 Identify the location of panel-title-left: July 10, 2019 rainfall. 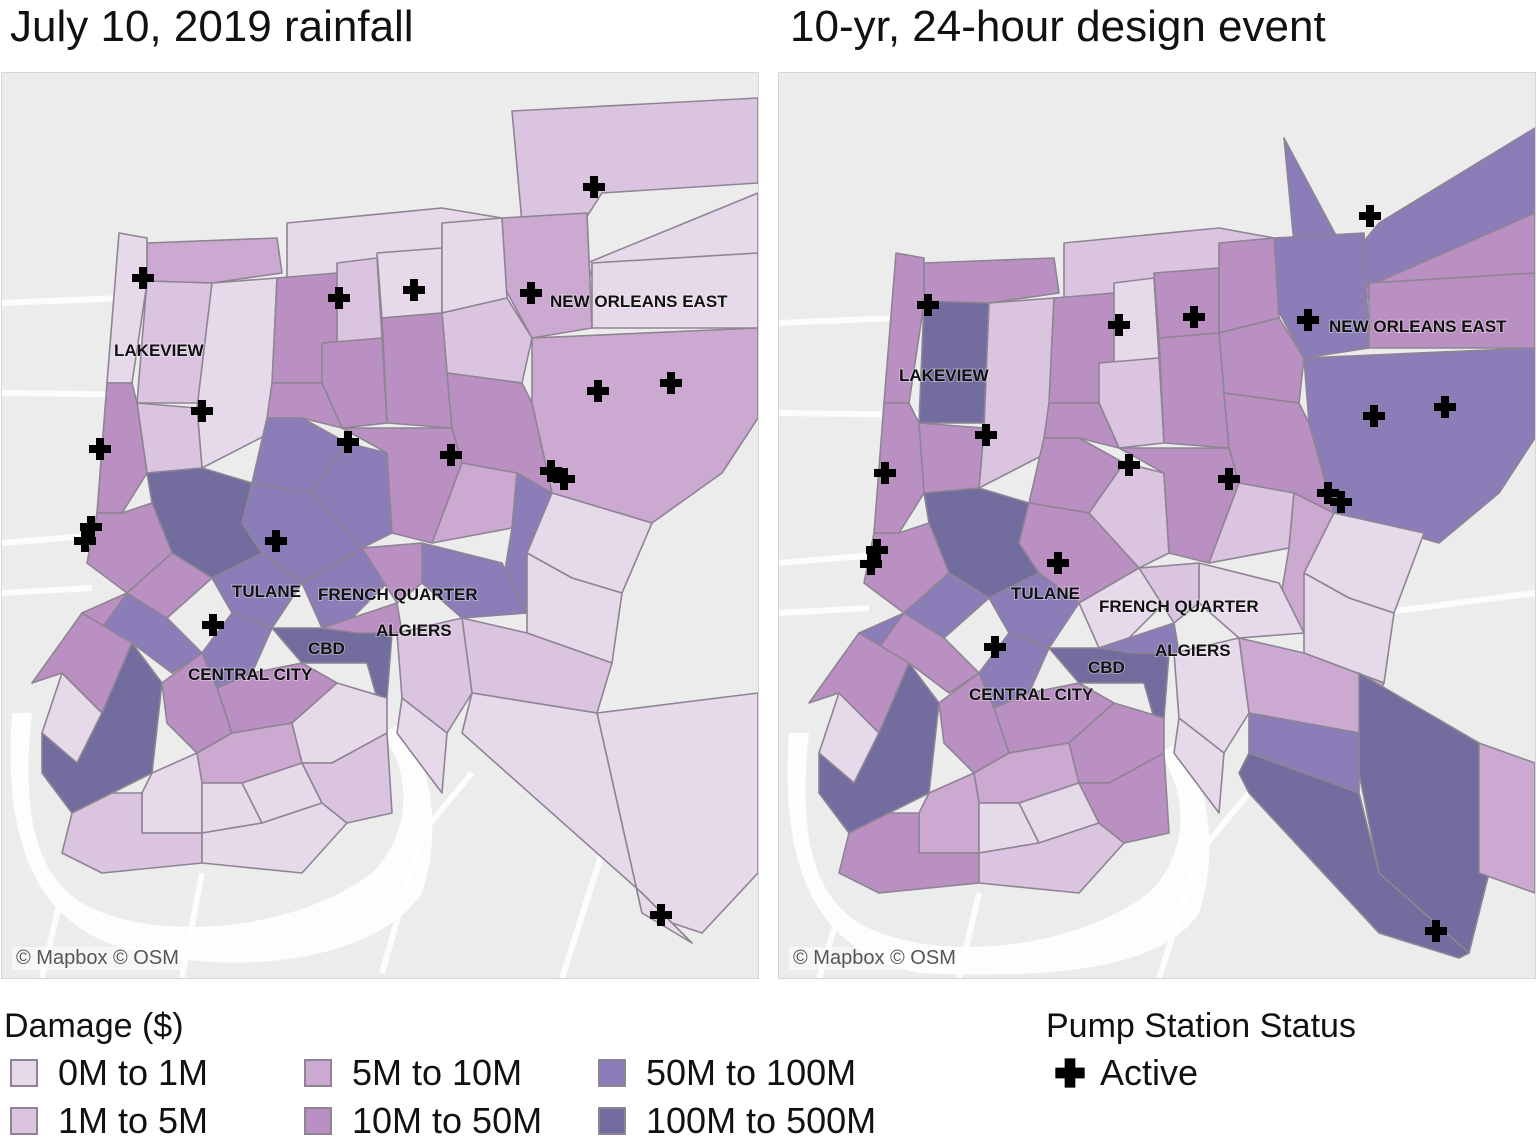
(212, 26).